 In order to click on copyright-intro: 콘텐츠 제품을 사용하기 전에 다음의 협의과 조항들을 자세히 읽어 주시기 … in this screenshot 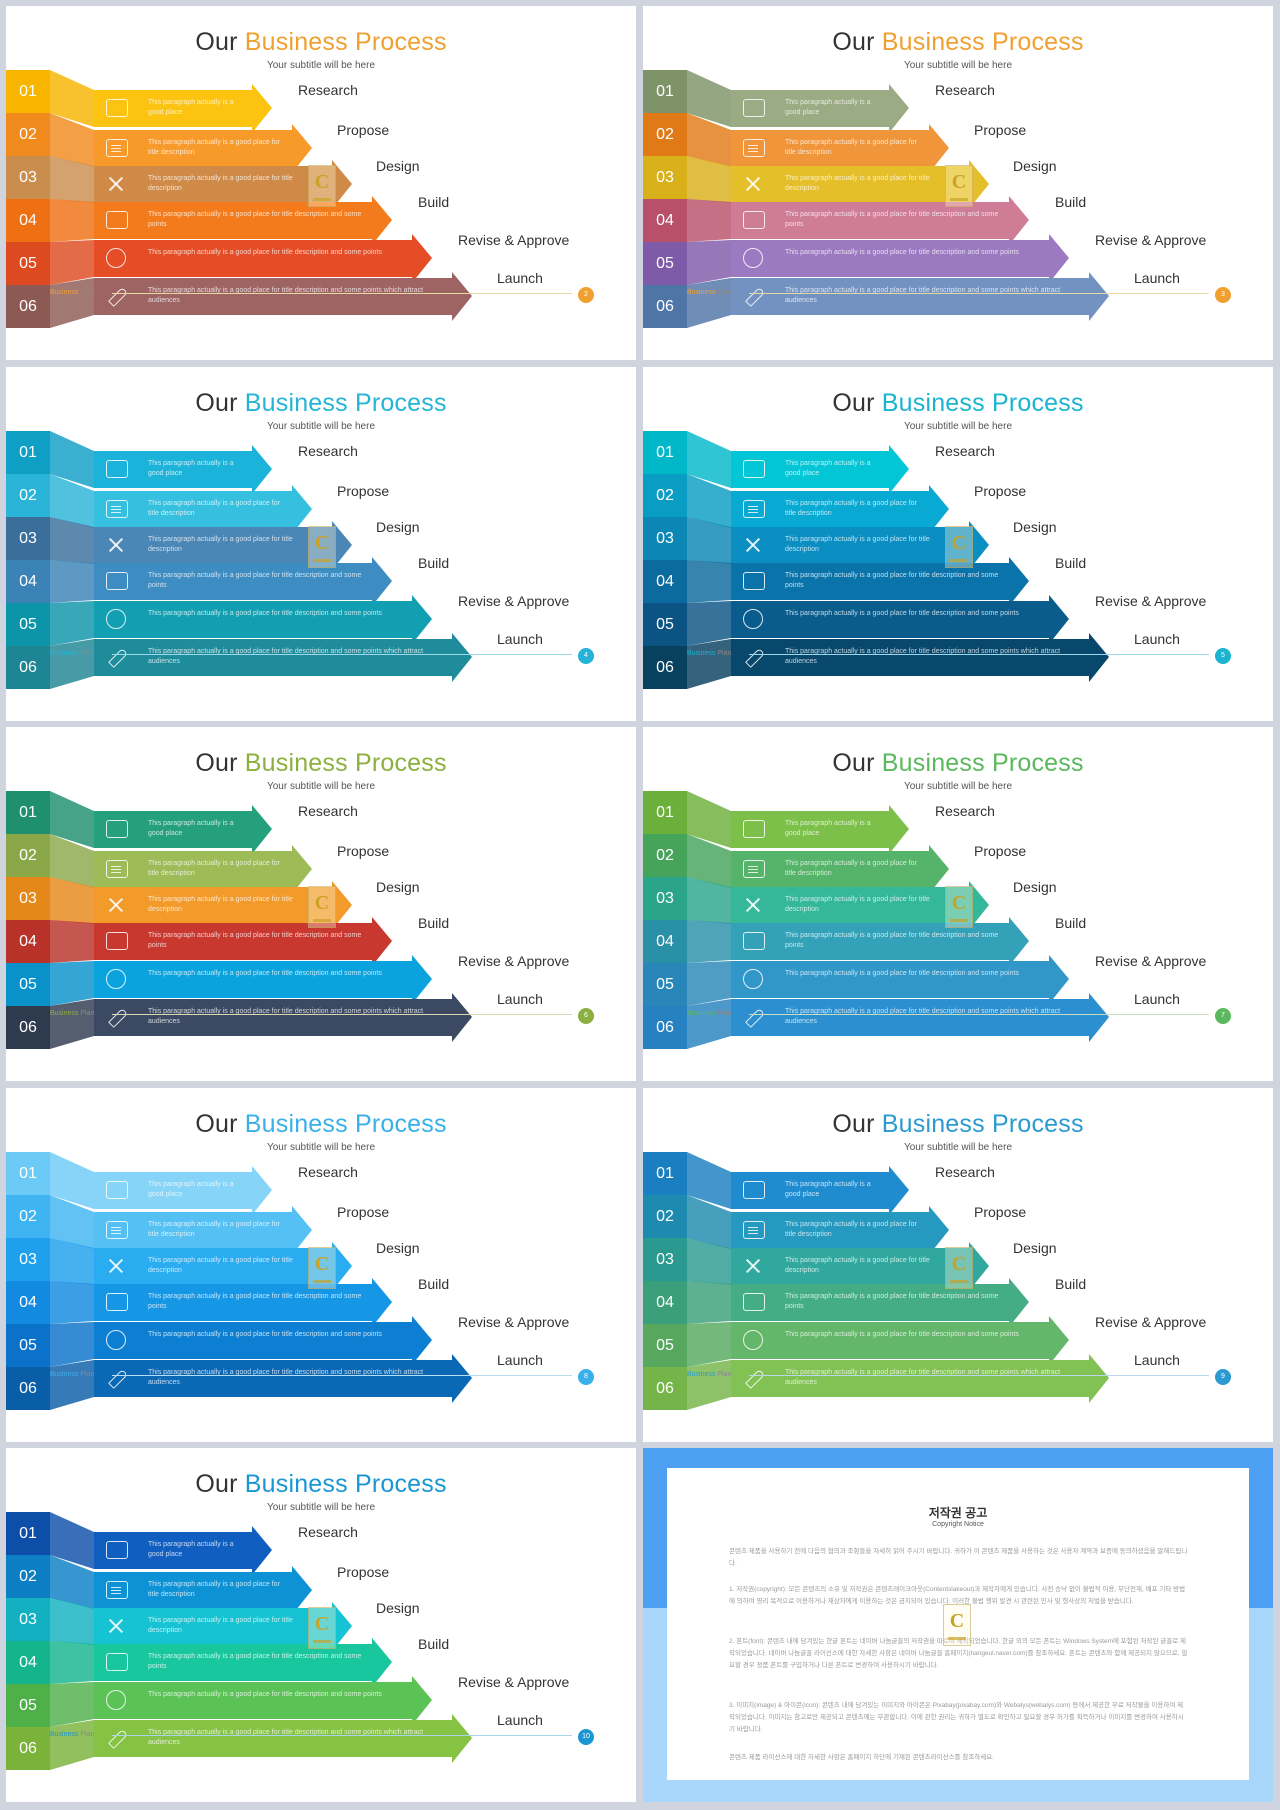, I will do `click(958, 1557)`.